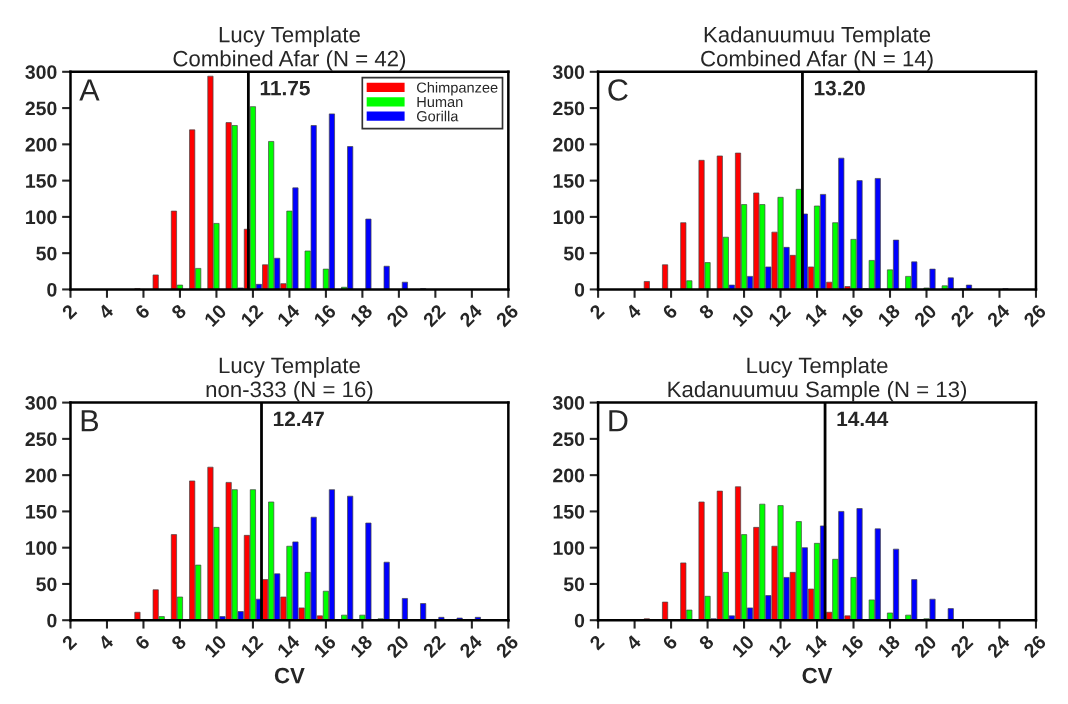 Image resolution: width=1068 pixels, height=704 pixels. I want to click on chart-title: Lucy Template Combined Afar (N = 42), so click(289, 48).